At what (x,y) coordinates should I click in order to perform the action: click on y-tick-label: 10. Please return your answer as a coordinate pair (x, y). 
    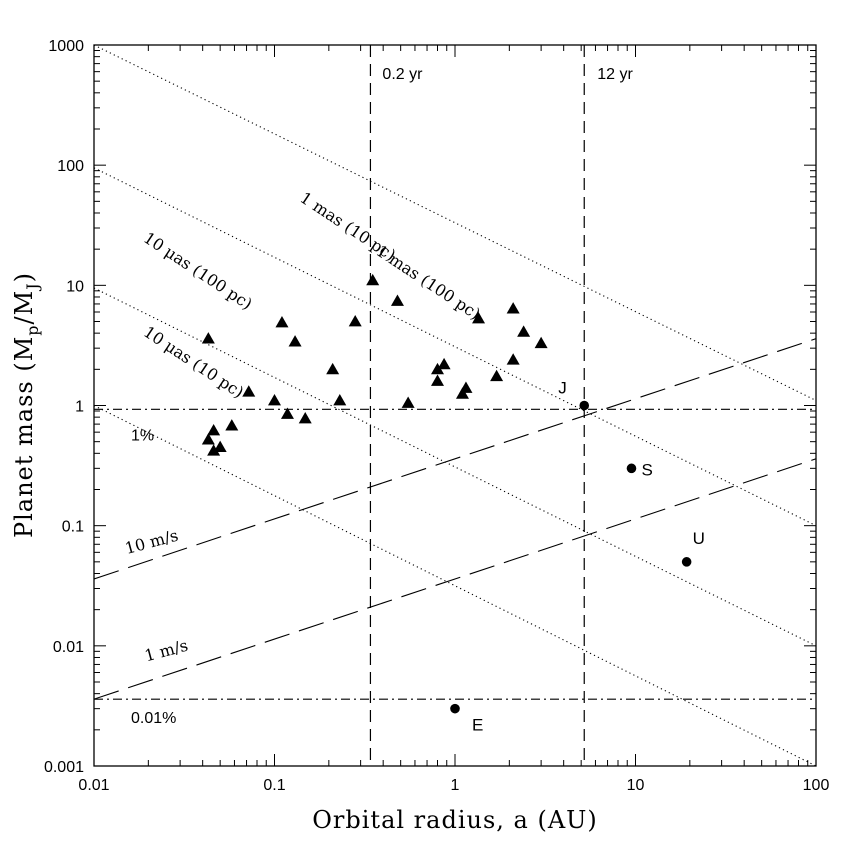
    Looking at the image, I should click on (75, 286).